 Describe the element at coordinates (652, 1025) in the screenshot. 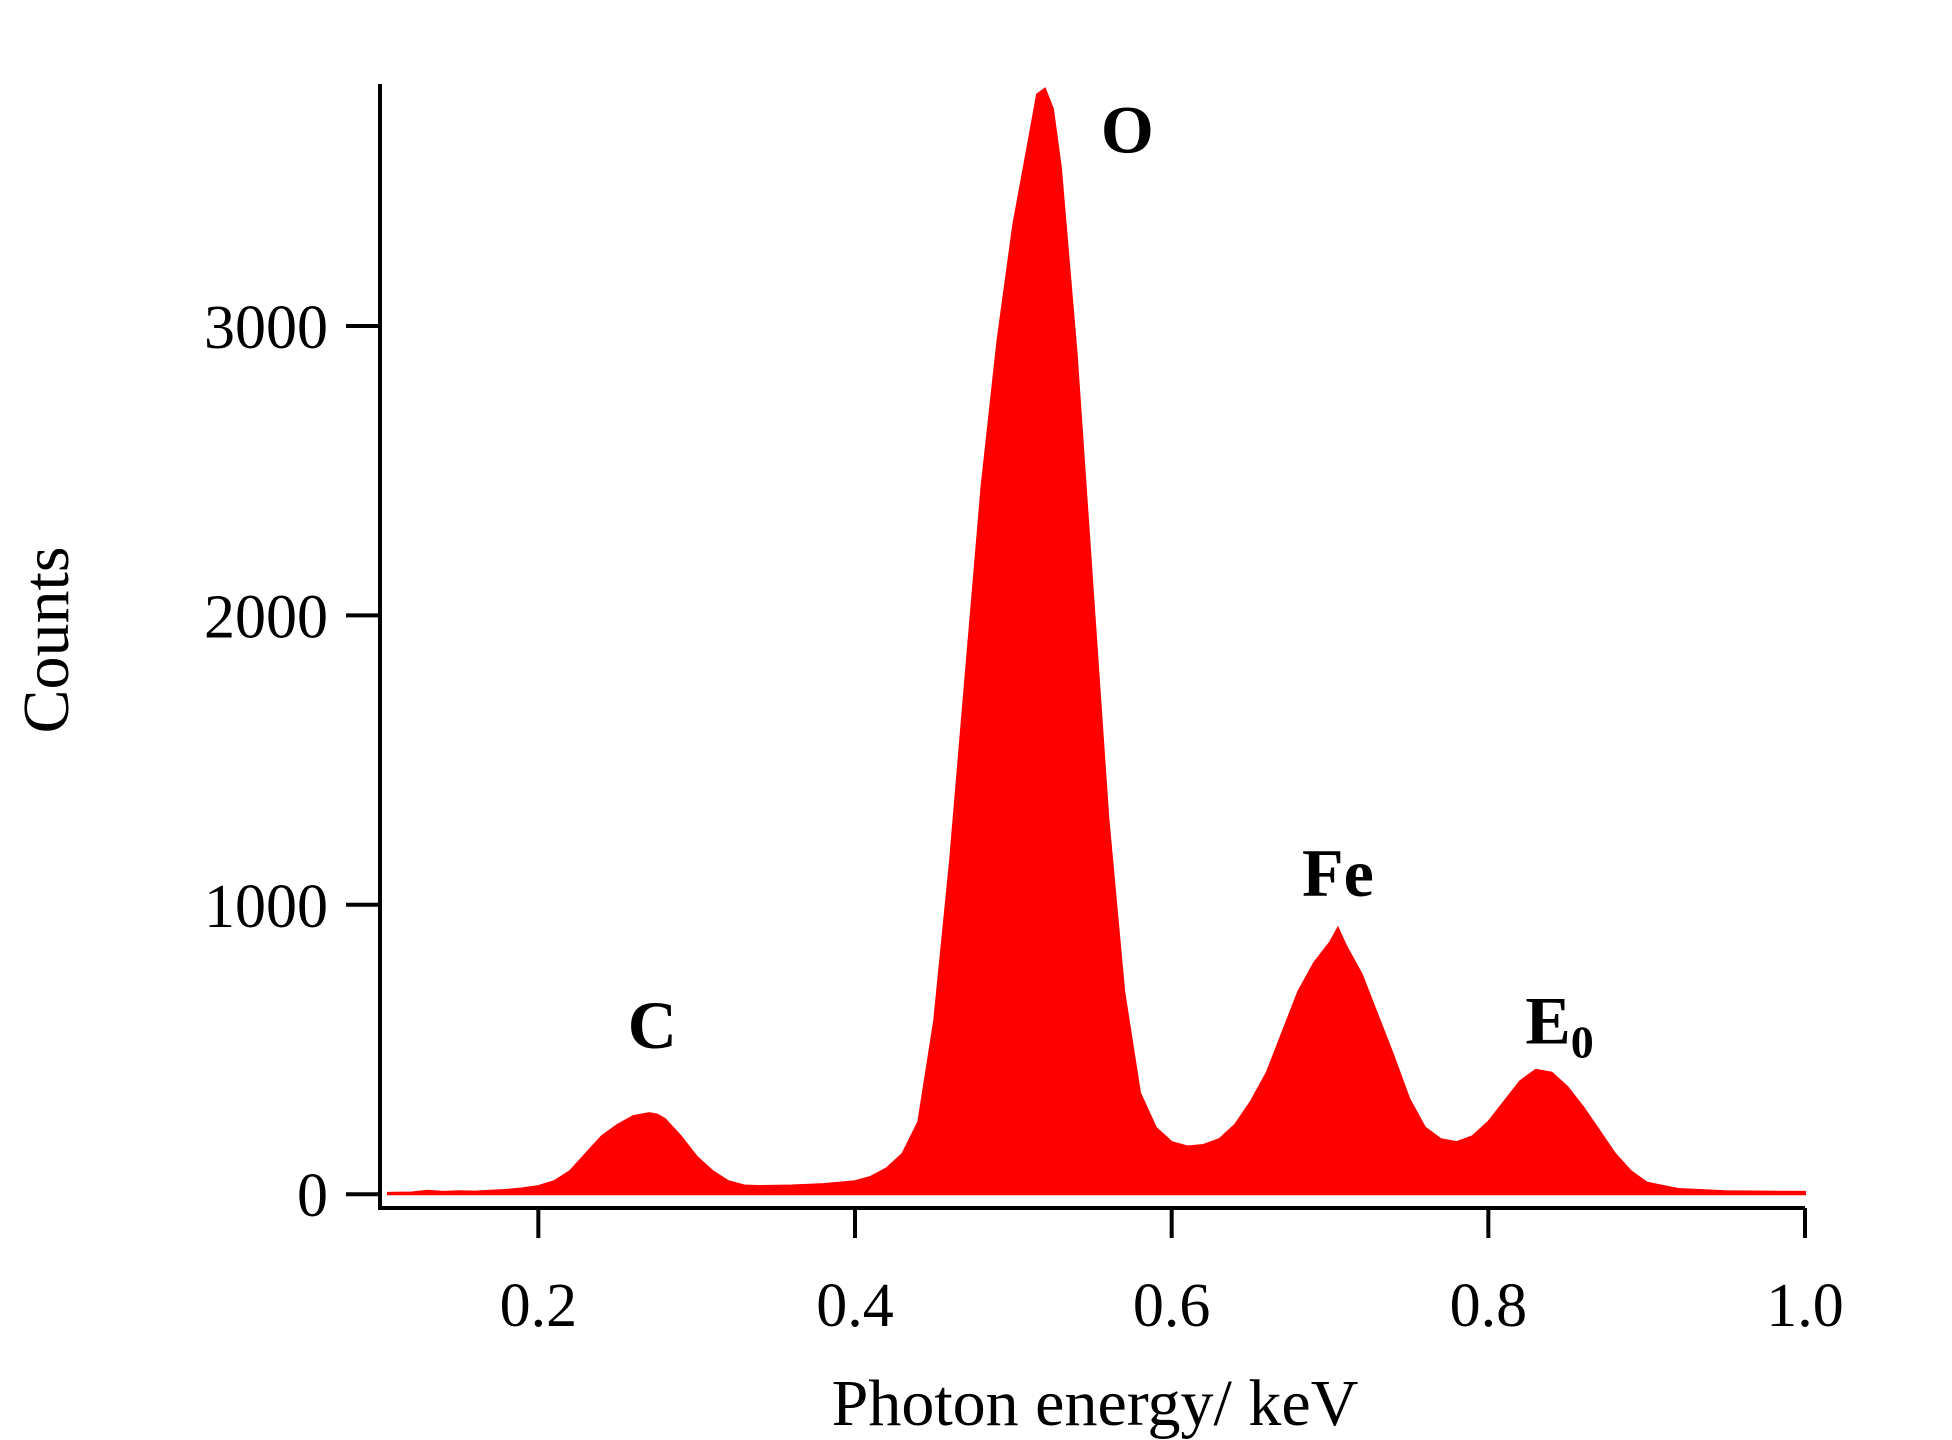

I see `peak-label: C` at that location.